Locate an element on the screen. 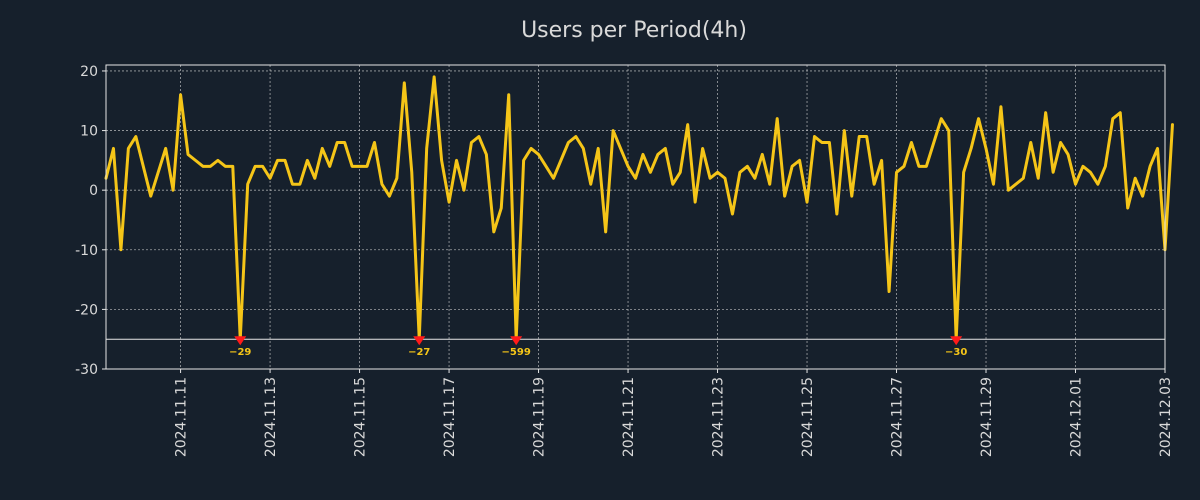  chart-title: Users per Period(4h) is located at coordinates (634, 30).